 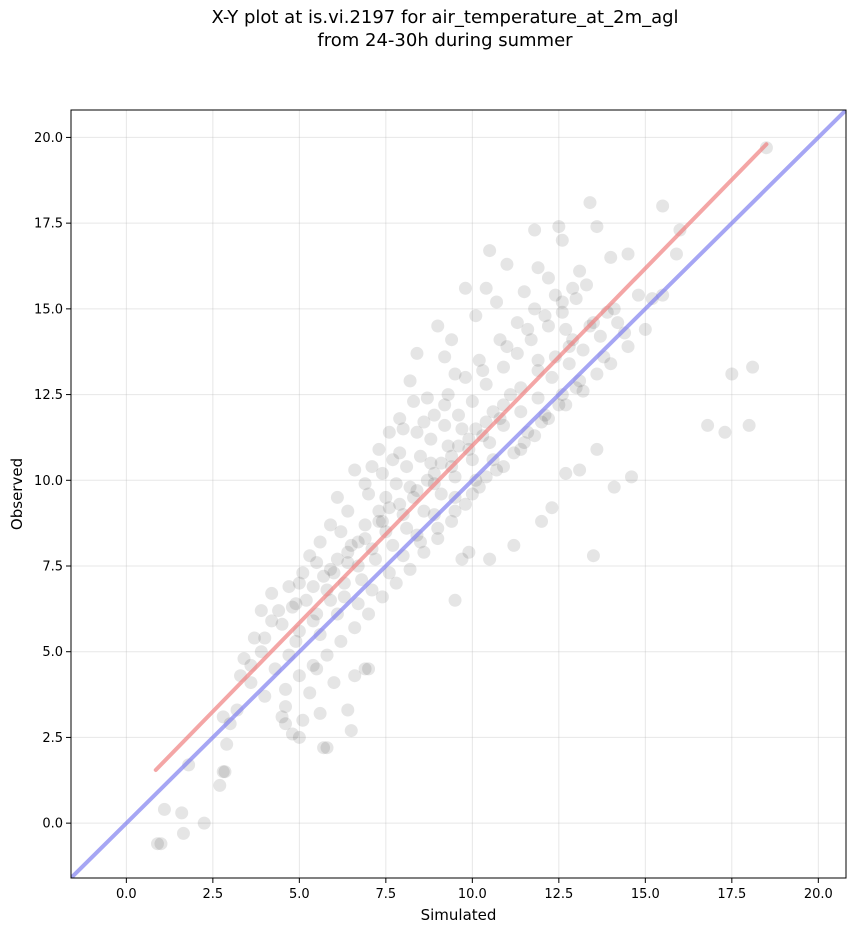 What do you see at coordinates (48, 224) in the screenshot?
I see `y-tick-label: 17.5` at bounding box center [48, 224].